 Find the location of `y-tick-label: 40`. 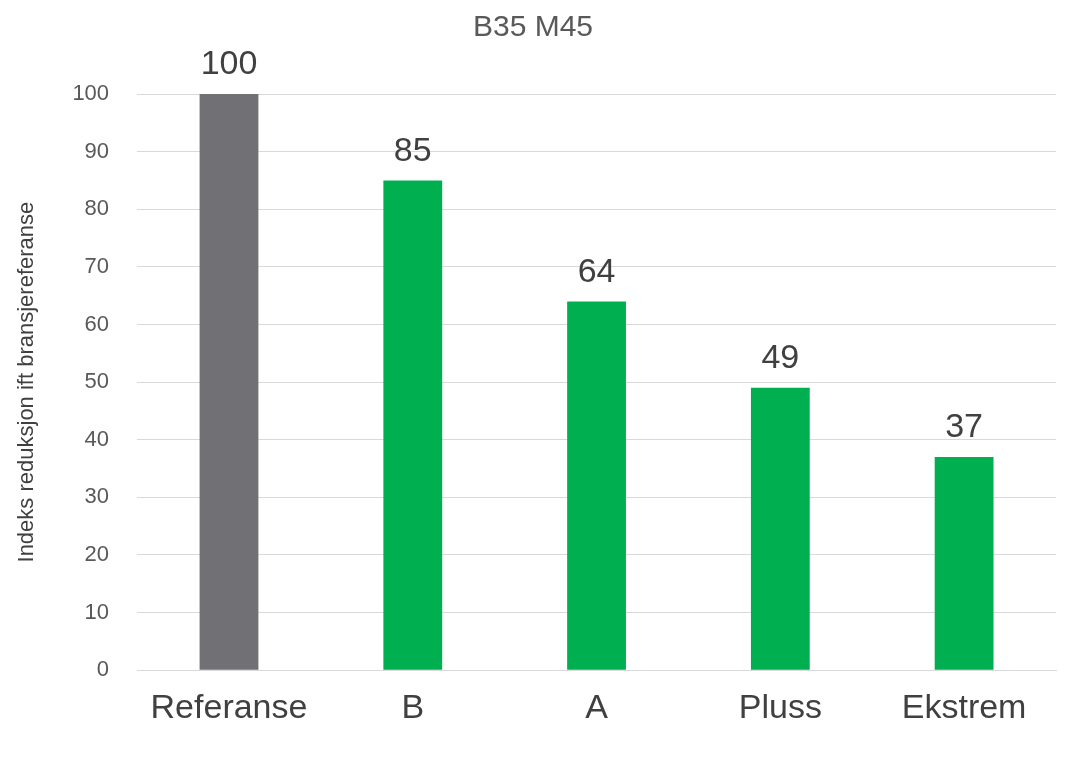

y-tick-label: 40 is located at coordinates (97, 438).